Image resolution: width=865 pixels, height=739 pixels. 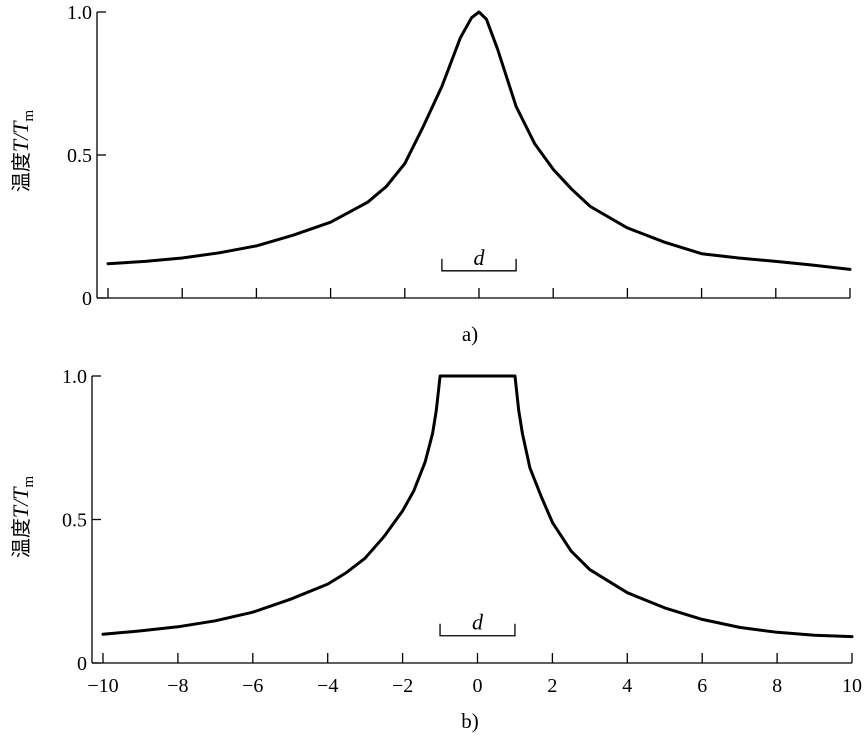 What do you see at coordinates (552, 686) in the screenshot?
I see `x-tick-label: 2` at bounding box center [552, 686].